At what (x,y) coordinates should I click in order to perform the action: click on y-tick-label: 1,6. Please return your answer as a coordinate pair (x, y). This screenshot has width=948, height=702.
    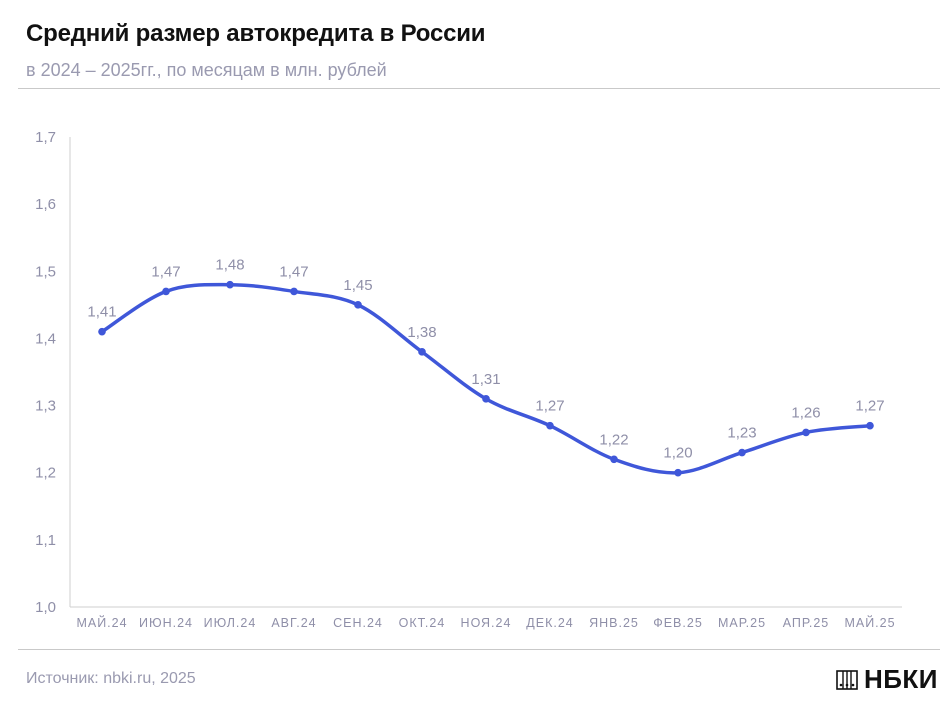
    Looking at the image, I should click on (45, 204).